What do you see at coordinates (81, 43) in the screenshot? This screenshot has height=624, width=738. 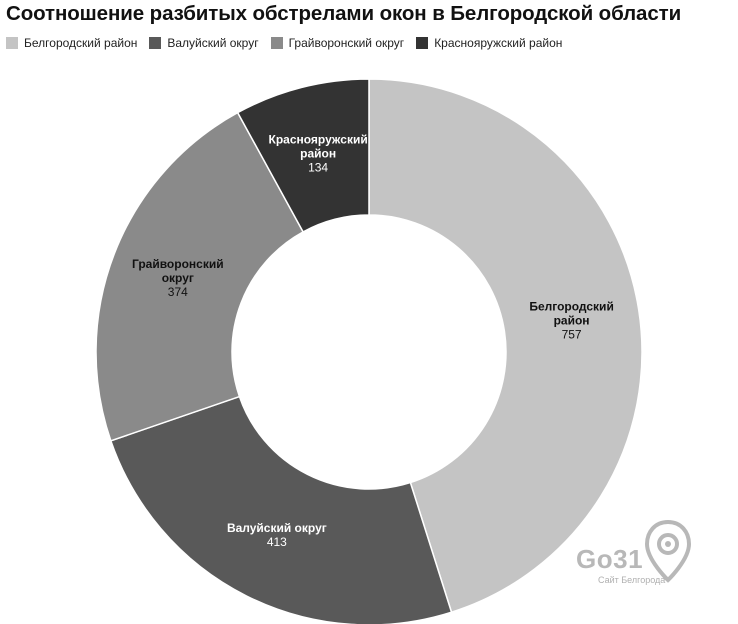 I see `legend-label-belgorod: Белгородский район` at bounding box center [81, 43].